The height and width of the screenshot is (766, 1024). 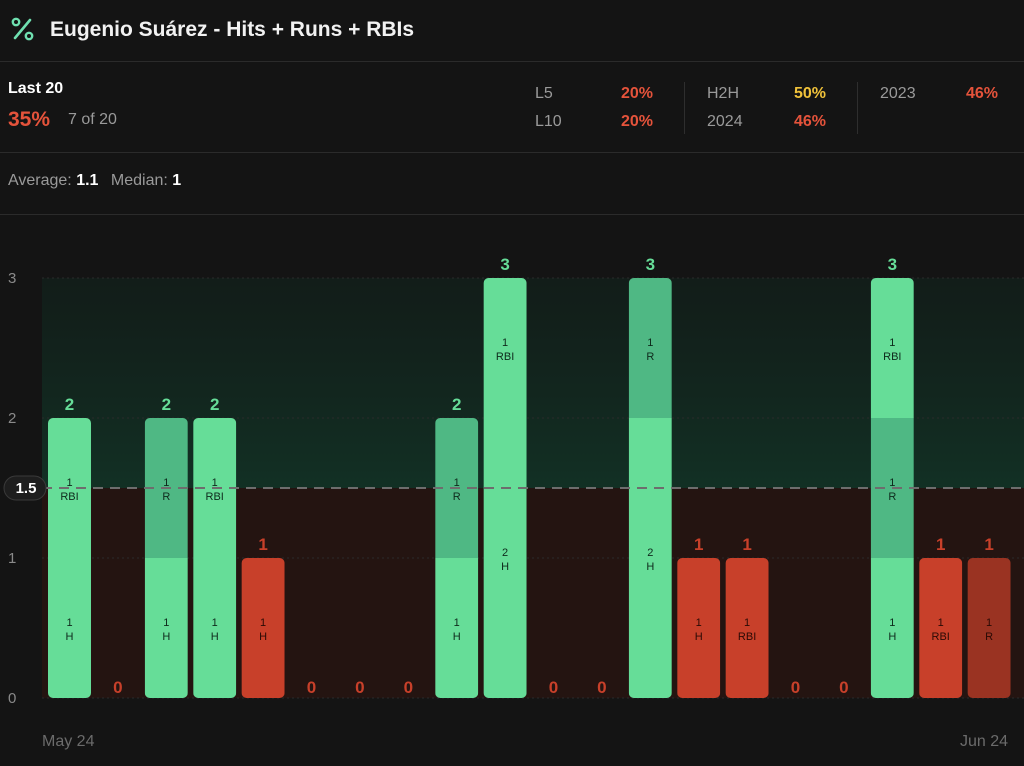 I want to click on average-label: Average:, so click(x=40, y=180).